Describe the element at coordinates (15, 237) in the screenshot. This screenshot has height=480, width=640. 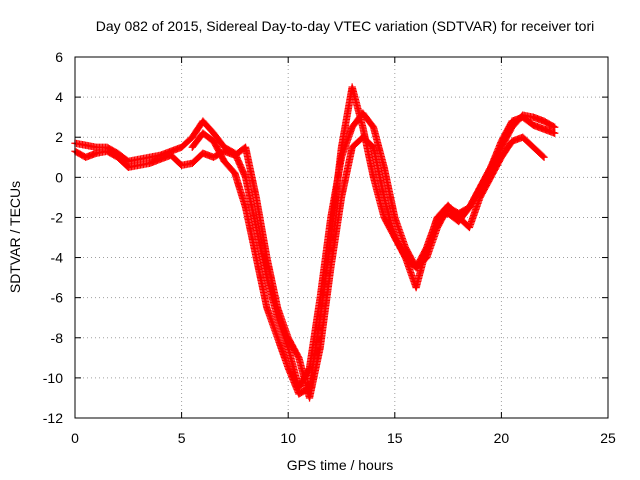
I see `y-axis-label: SDTVAR / TECUs` at that location.